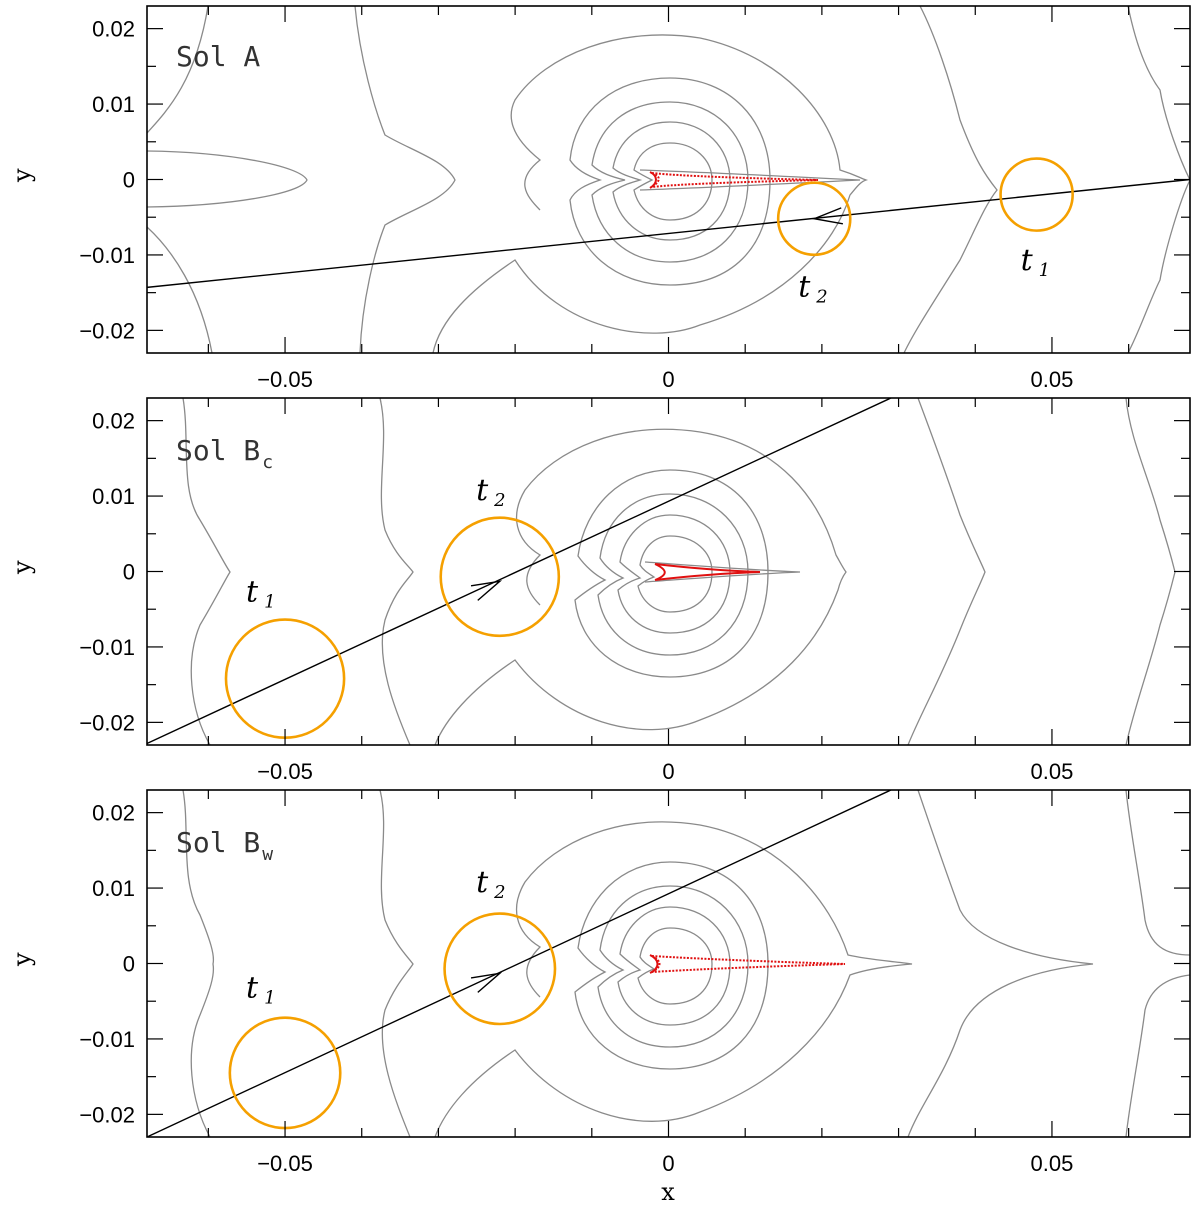 The height and width of the screenshot is (1207, 1200). Describe the element at coordinates (486, 982) in the screenshot. I see `trajectory-arrow-sol-bw` at that location.